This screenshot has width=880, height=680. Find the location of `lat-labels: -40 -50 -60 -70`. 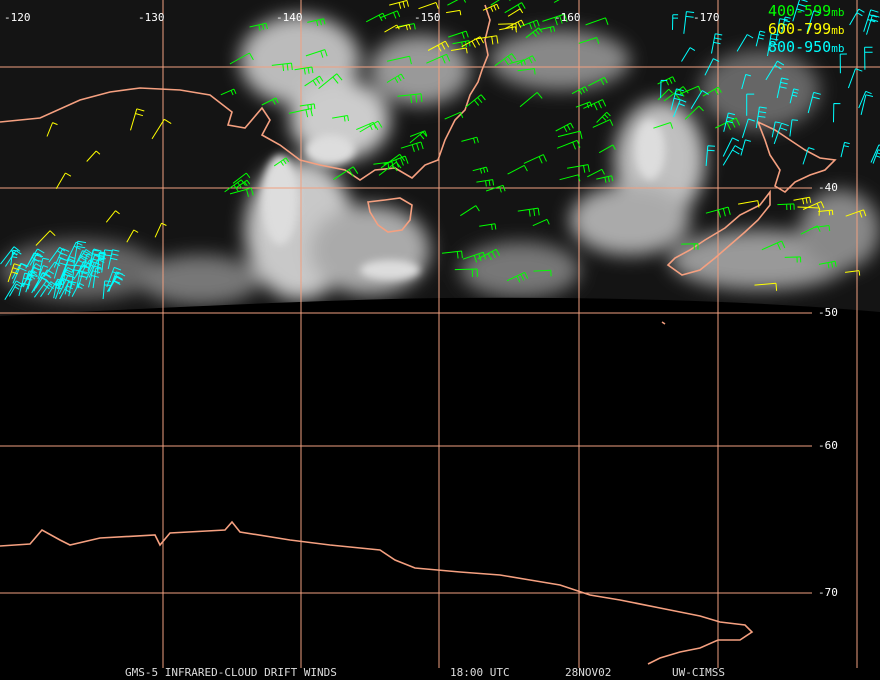

lat-labels: -40 -50 -60 -70 is located at coordinates (828, 390).